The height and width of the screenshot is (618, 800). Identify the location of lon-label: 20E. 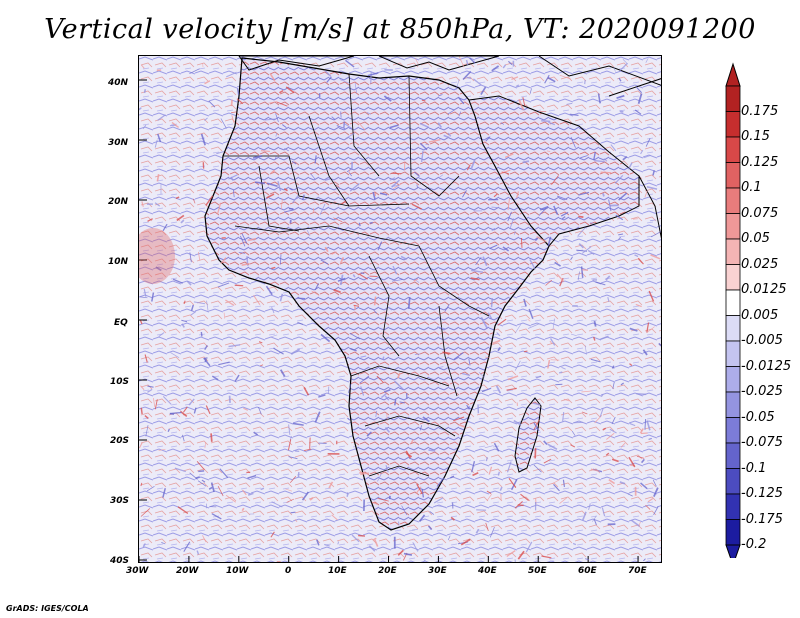
(387, 571).